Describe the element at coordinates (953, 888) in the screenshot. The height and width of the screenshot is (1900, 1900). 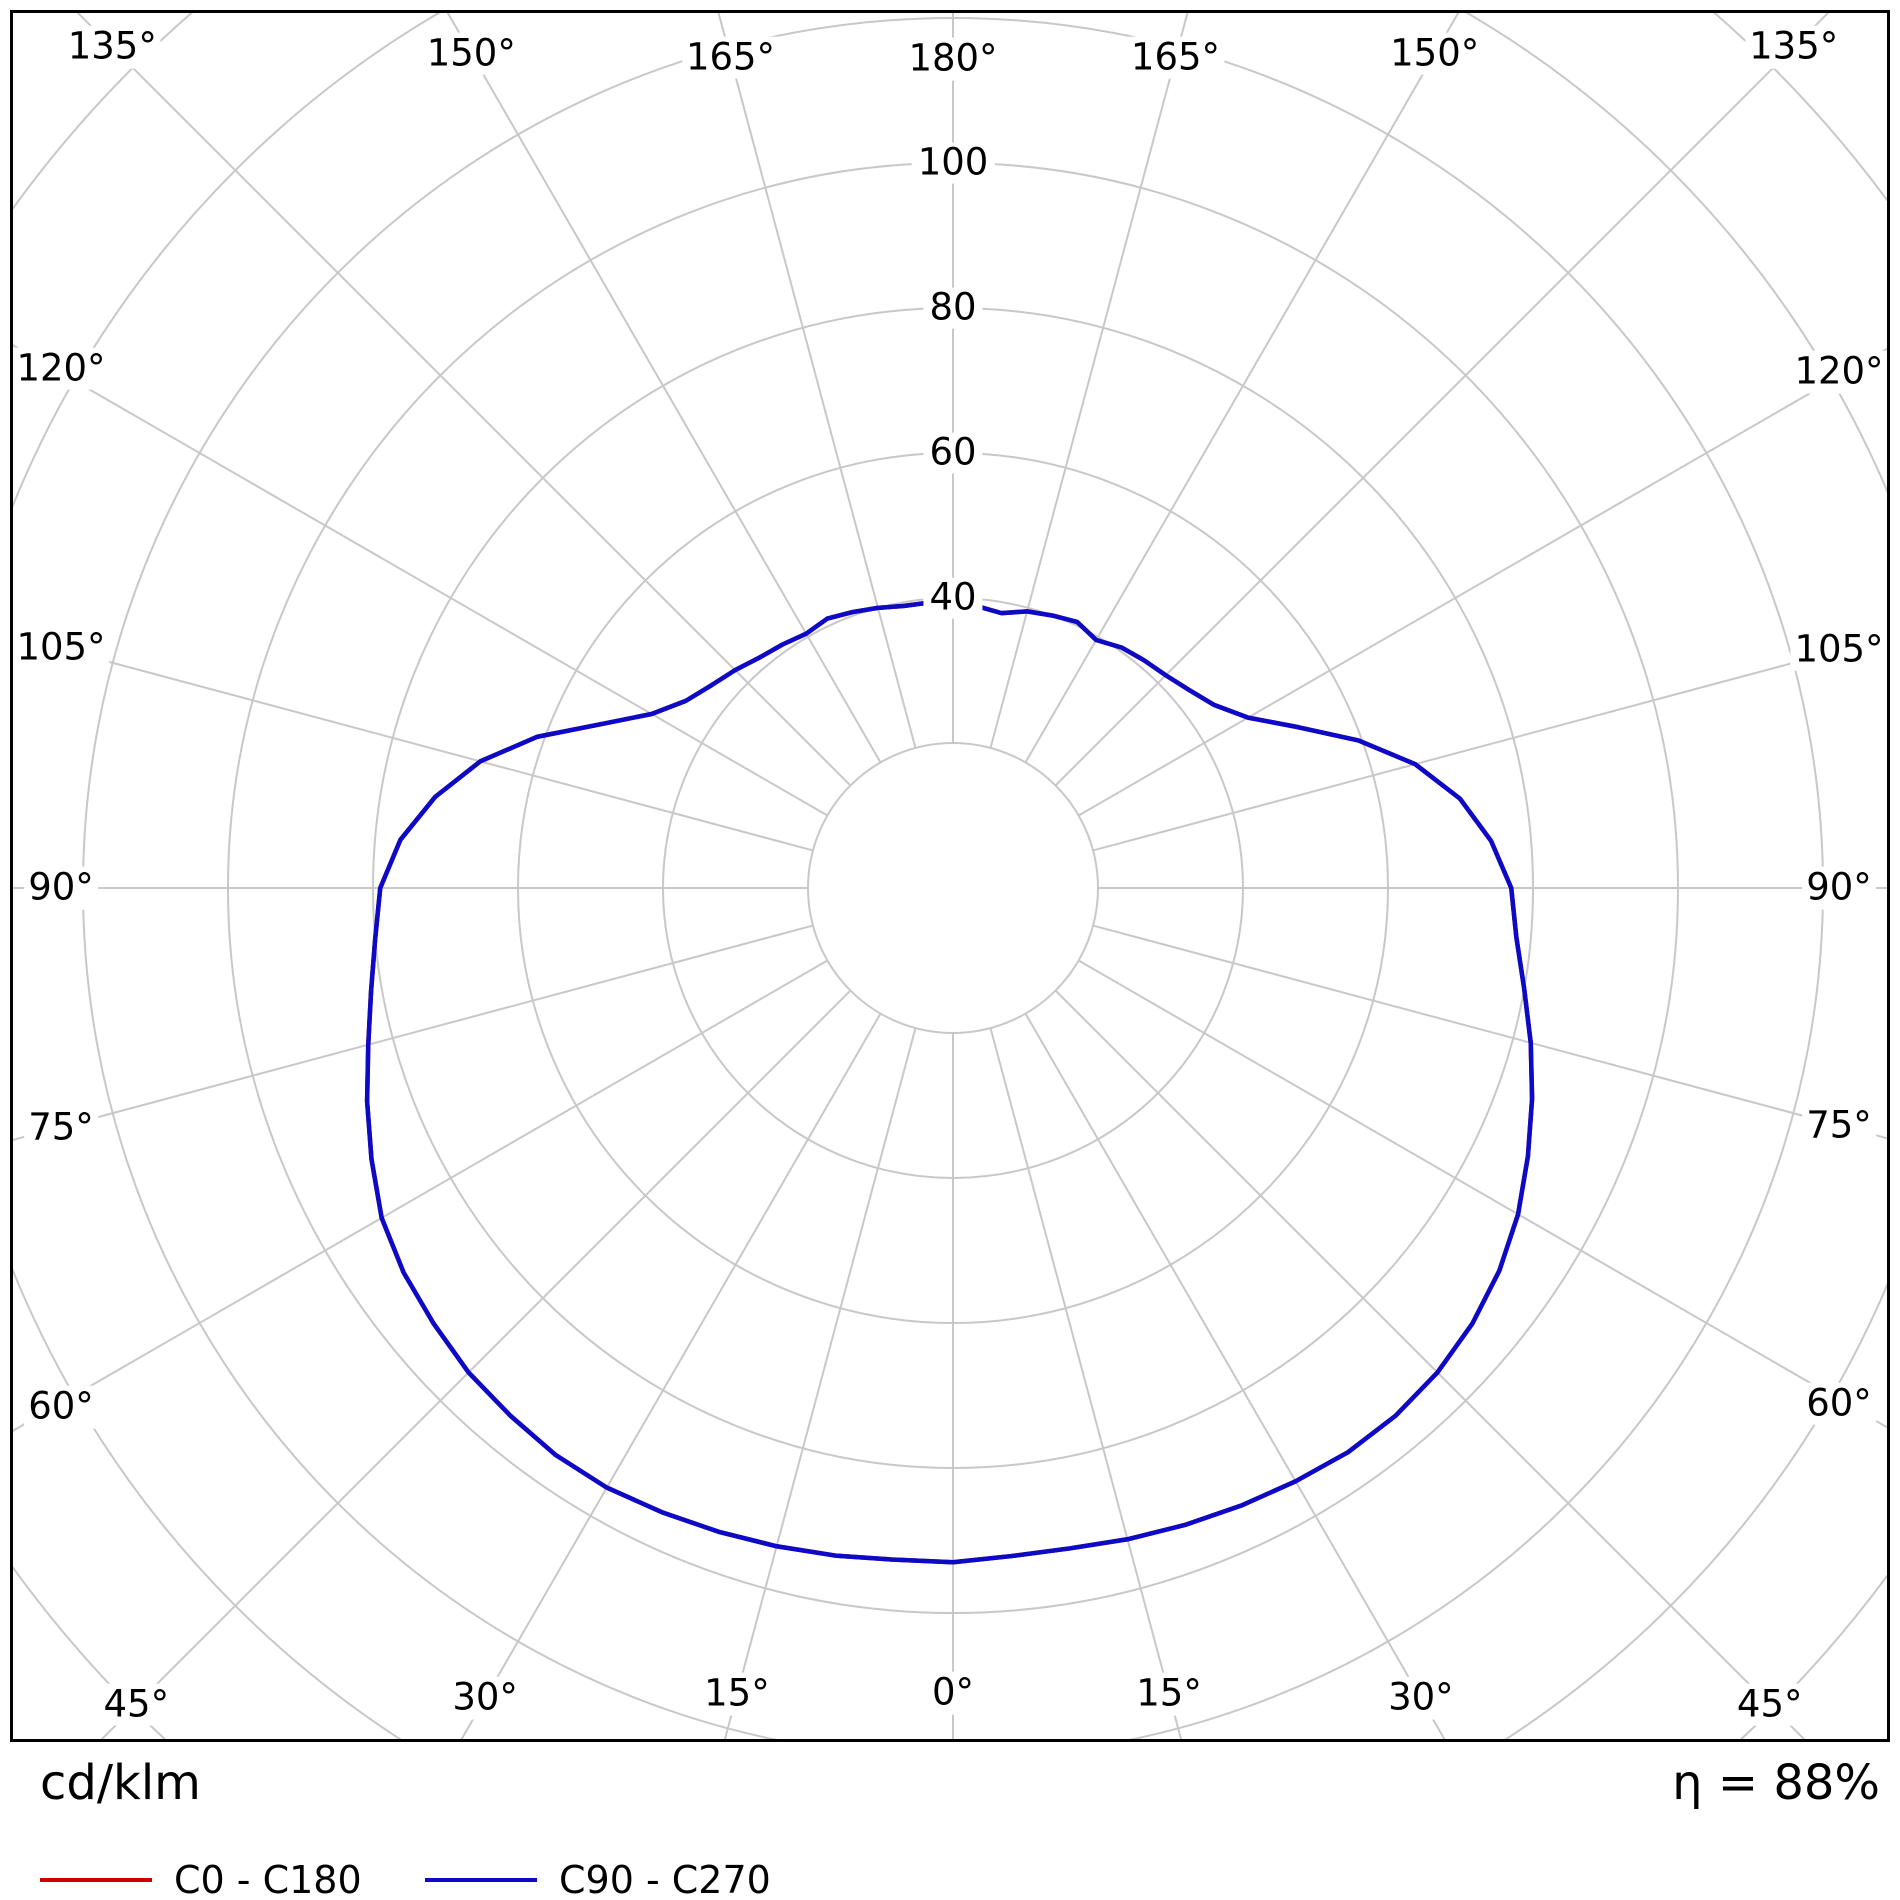
I see `grid-ring` at that location.